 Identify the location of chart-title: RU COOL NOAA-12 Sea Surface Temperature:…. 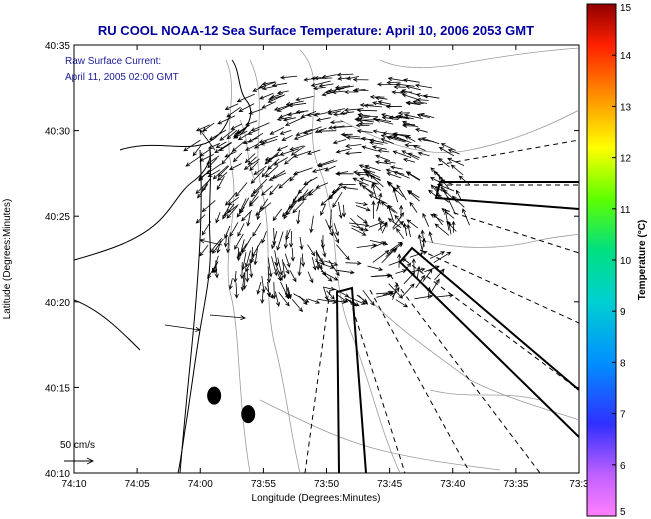
(316, 30).